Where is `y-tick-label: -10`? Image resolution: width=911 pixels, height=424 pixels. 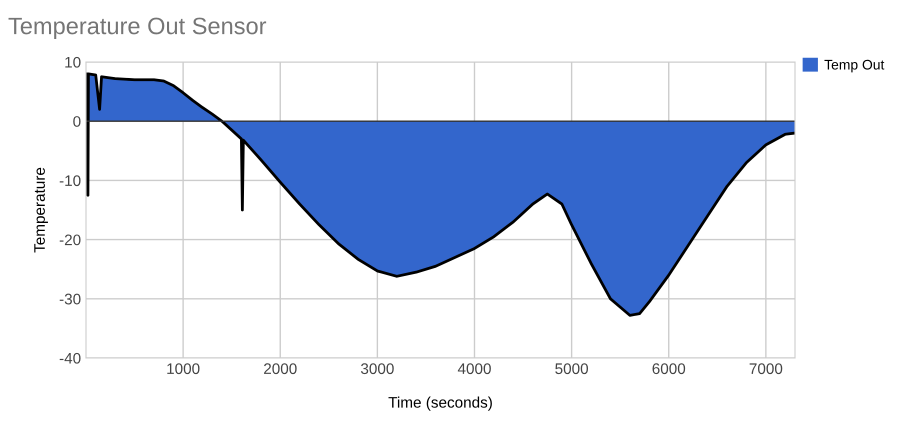 y-tick-label: -10 is located at coordinates (70, 180).